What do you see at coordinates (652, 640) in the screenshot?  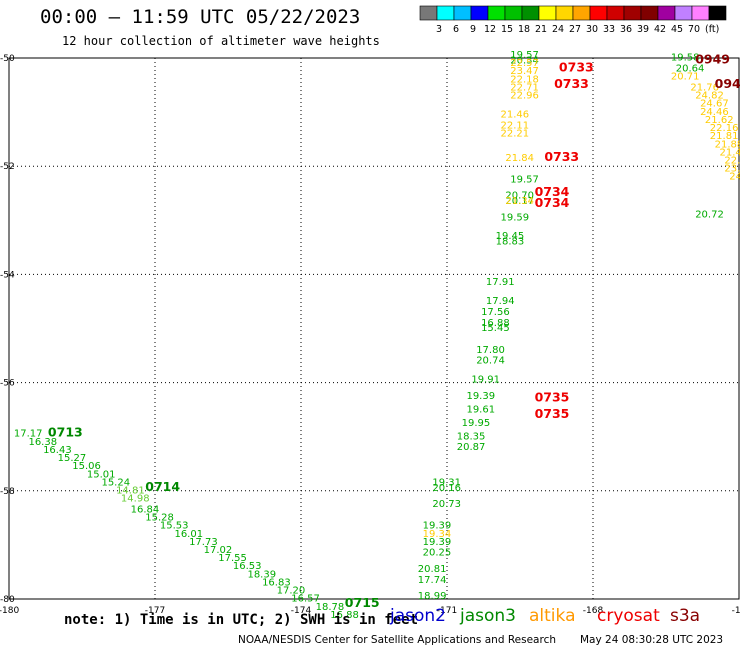 I see `generation-timestamp: May 24 08:30:28 UTC 2023` at bounding box center [652, 640].